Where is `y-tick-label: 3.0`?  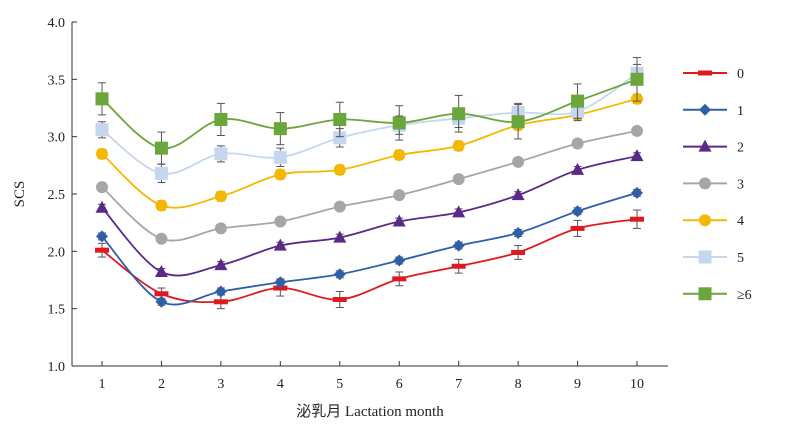 y-tick-label: 3.0 is located at coordinates (57, 138).